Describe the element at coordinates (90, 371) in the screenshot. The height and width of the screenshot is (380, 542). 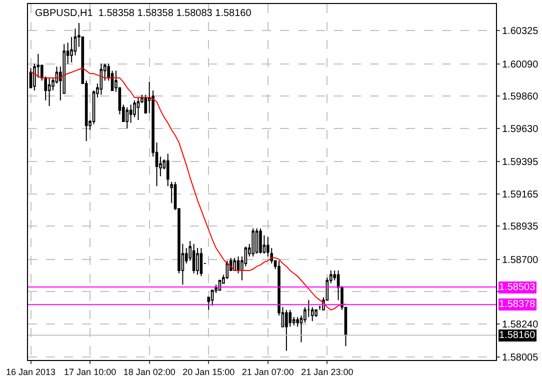
I see `x-tick-label: 17 Jan 10:00` at that location.